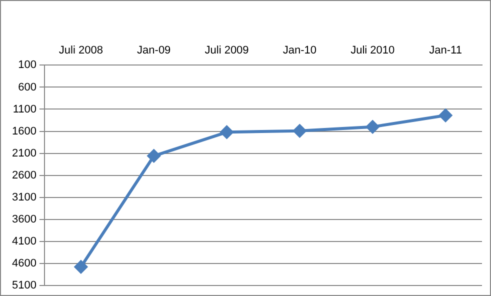 The width and height of the screenshot is (491, 296). Describe the element at coordinates (27, 65) in the screenshot. I see `y-tick-label: 100` at that location.